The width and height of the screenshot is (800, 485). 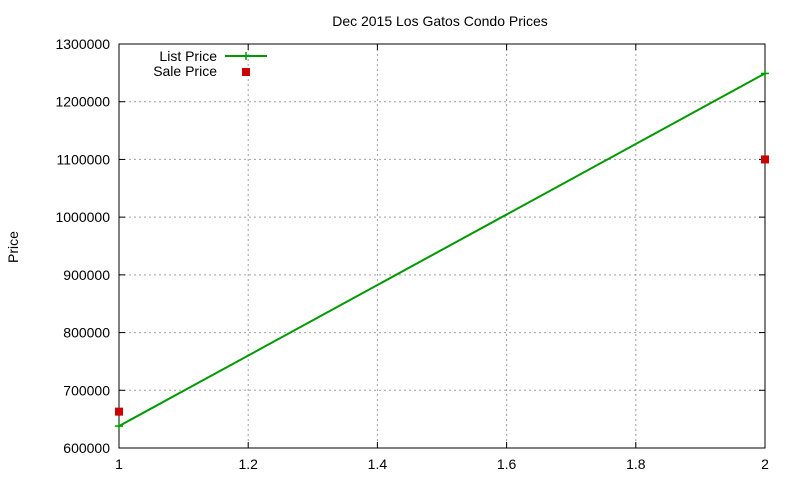 I want to click on legend: List Price Sale Price, so click(x=210, y=63).